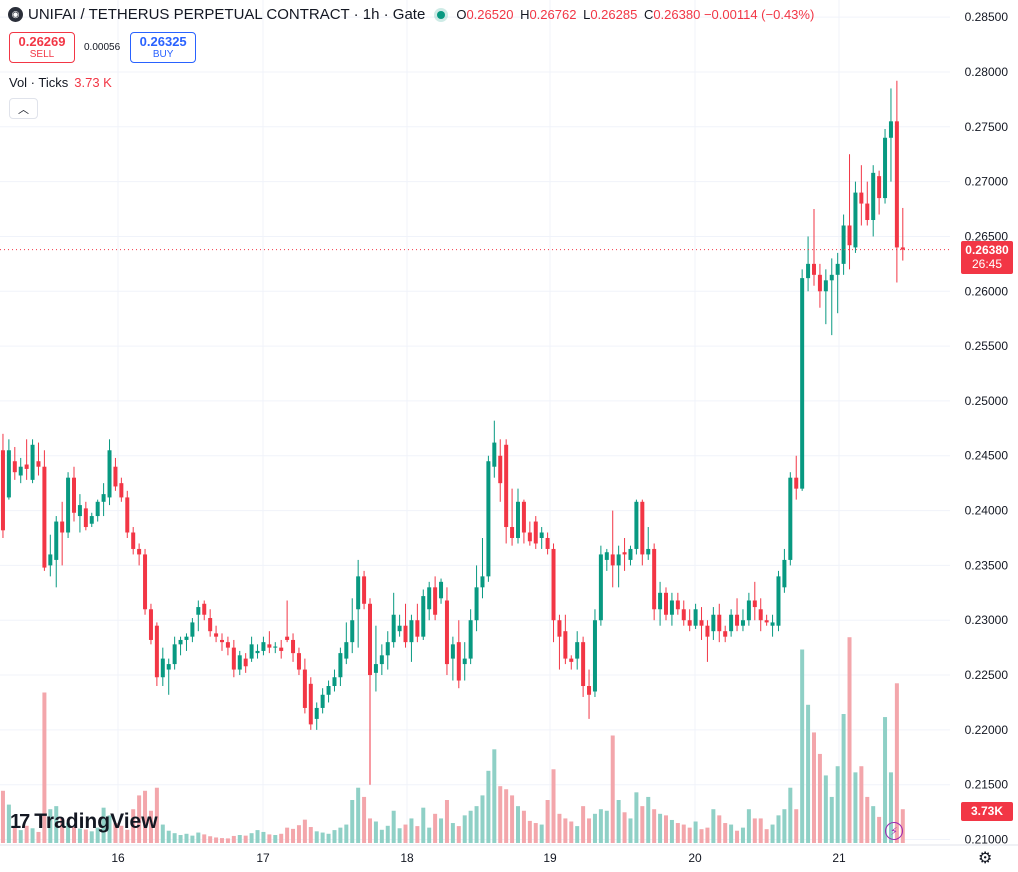  I want to click on lightning-icon: ⚡, so click(894, 831).